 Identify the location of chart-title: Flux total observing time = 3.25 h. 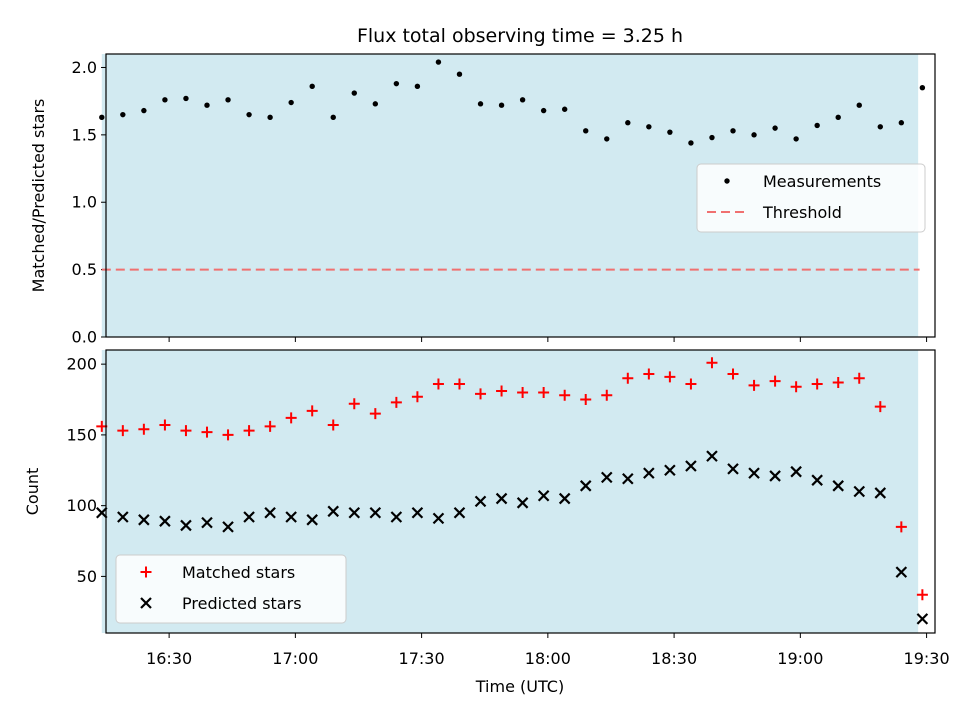
(520, 36).